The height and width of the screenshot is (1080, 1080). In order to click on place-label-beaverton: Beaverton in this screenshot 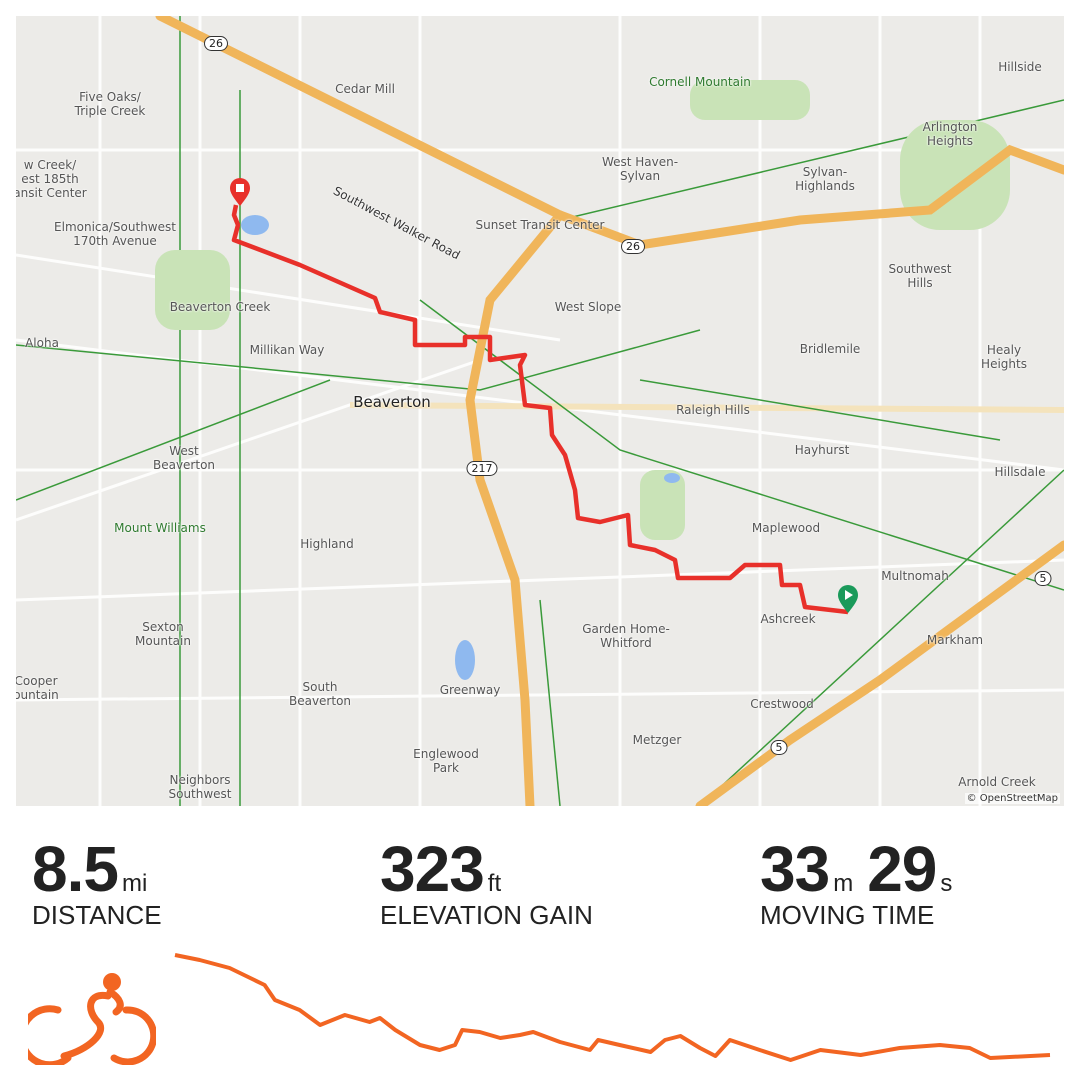, I will do `click(392, 402)`.